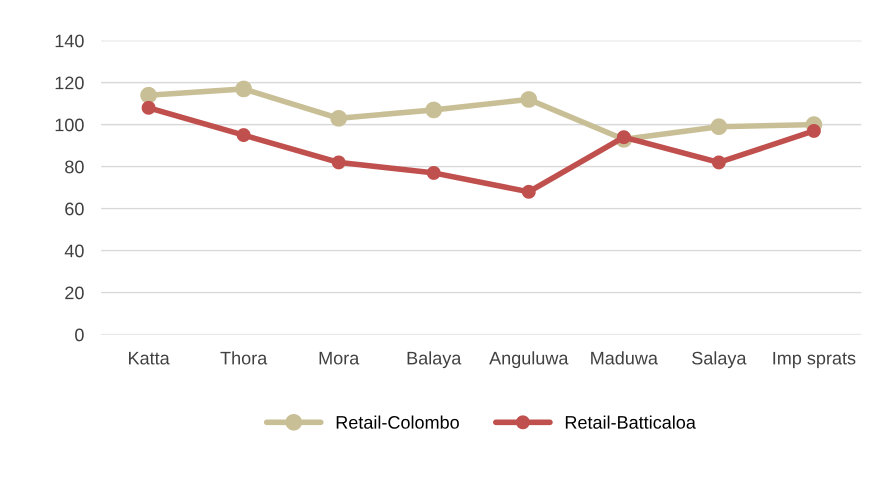 This screenshot has width=879, height=478. What do you see at coordinates (719, 359) in the screenshot?
I see `x-tick-label: Salaya` at bounding box center [719, 359].